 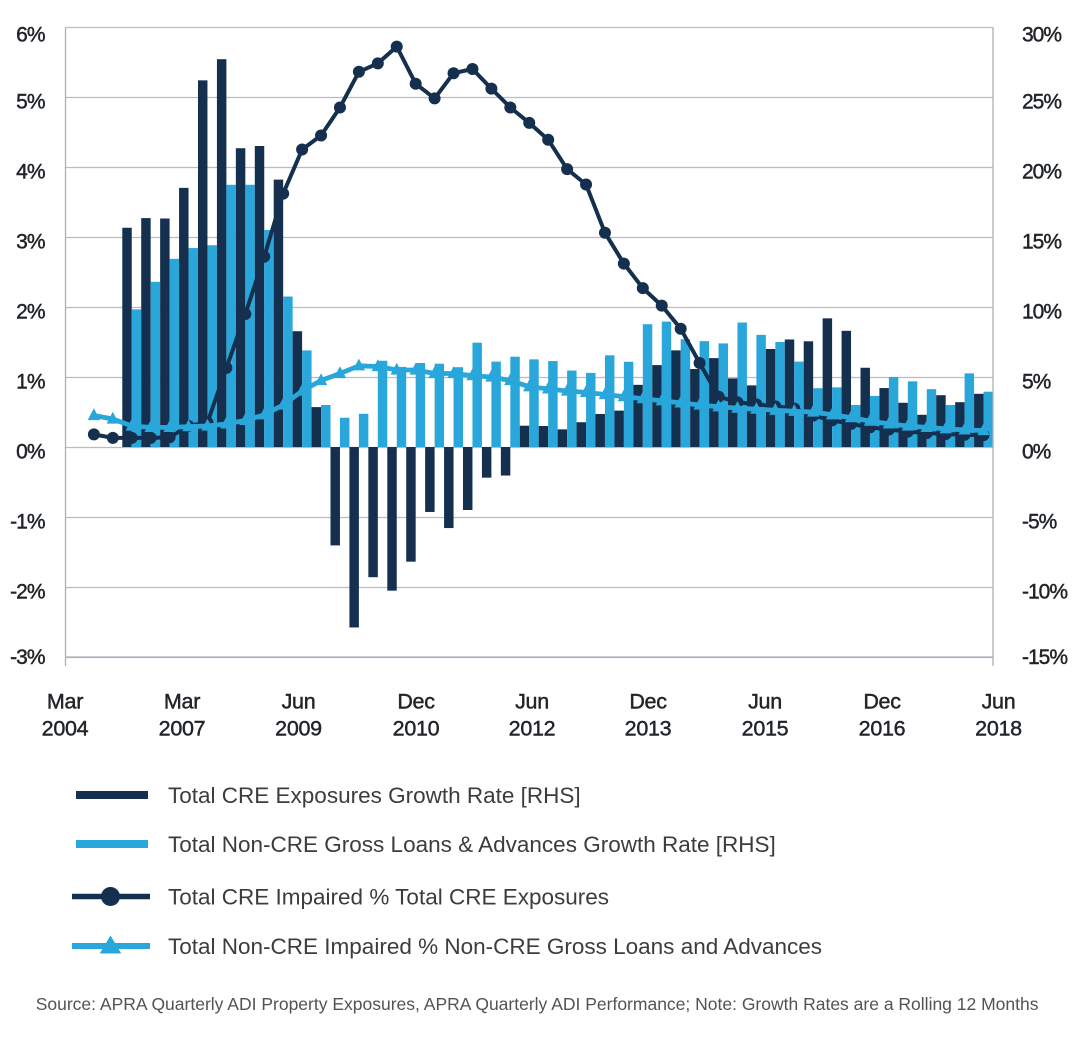 What do you see at coordinates (1044, 657) in the screenshot?
I see `svg-text: -15%` at bounding box center [1044, 657].